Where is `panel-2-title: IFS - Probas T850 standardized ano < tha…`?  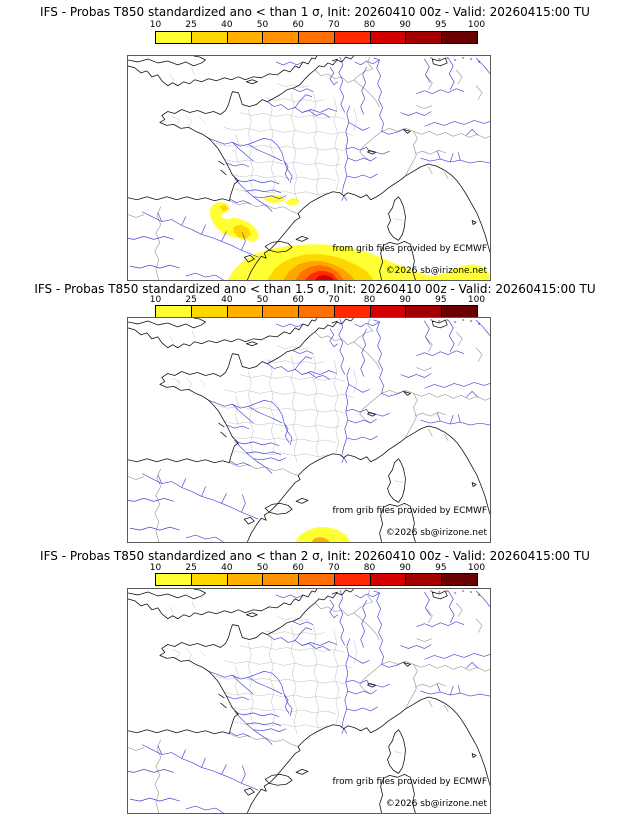
panel-2-title: IFS - Probas T850 standardized ano < tha… is located at coordinates (315, 289).